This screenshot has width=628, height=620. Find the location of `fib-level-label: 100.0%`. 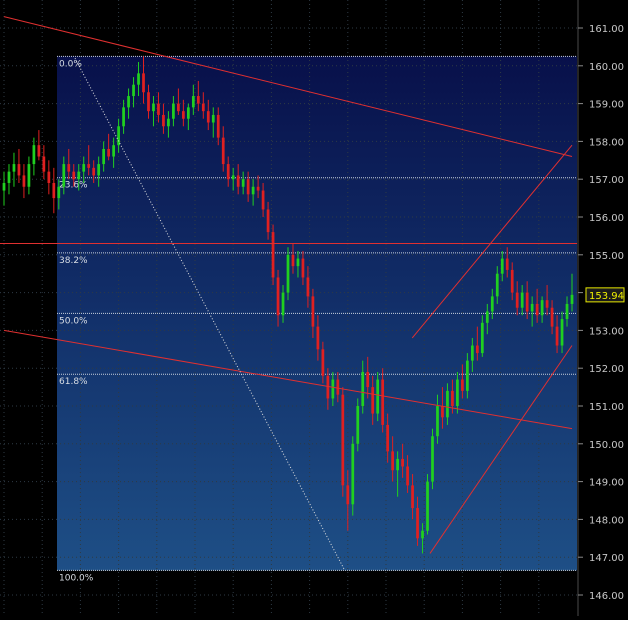

fib-level-label: 100.0% is located at coordinates (76, 578).